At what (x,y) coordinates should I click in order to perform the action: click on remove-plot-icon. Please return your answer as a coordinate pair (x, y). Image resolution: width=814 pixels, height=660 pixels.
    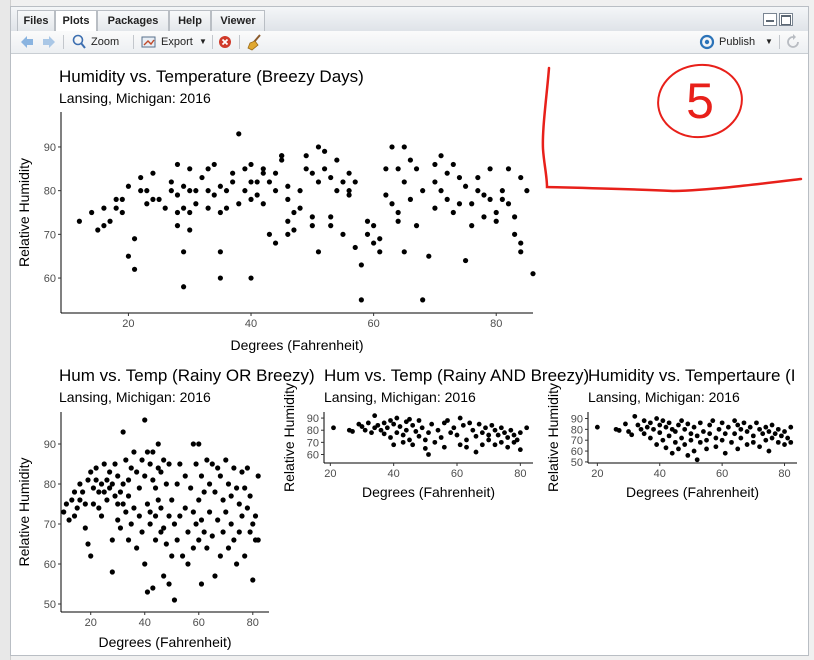
    Looking at the image, I should click on (225, 42).